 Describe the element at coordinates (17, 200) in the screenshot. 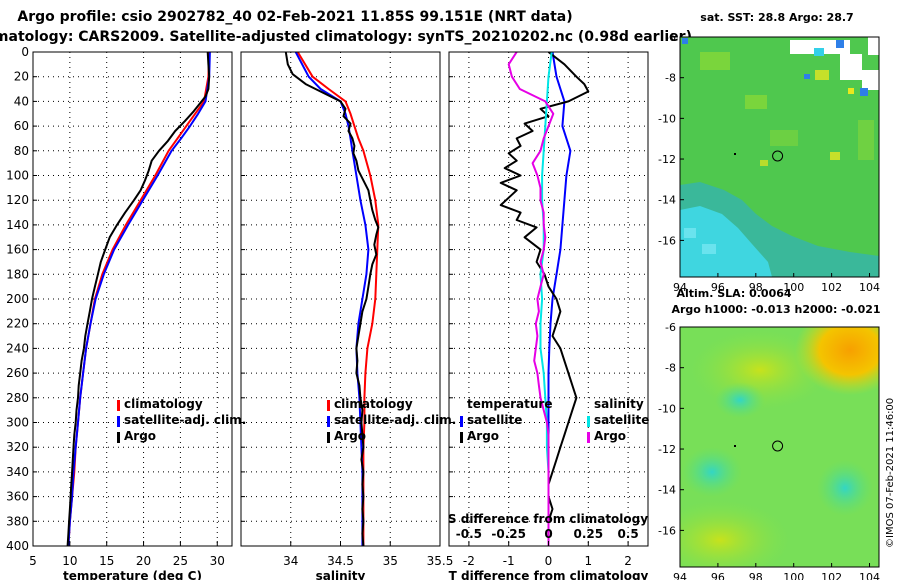

I see `y-tick-label: 120` at that location.